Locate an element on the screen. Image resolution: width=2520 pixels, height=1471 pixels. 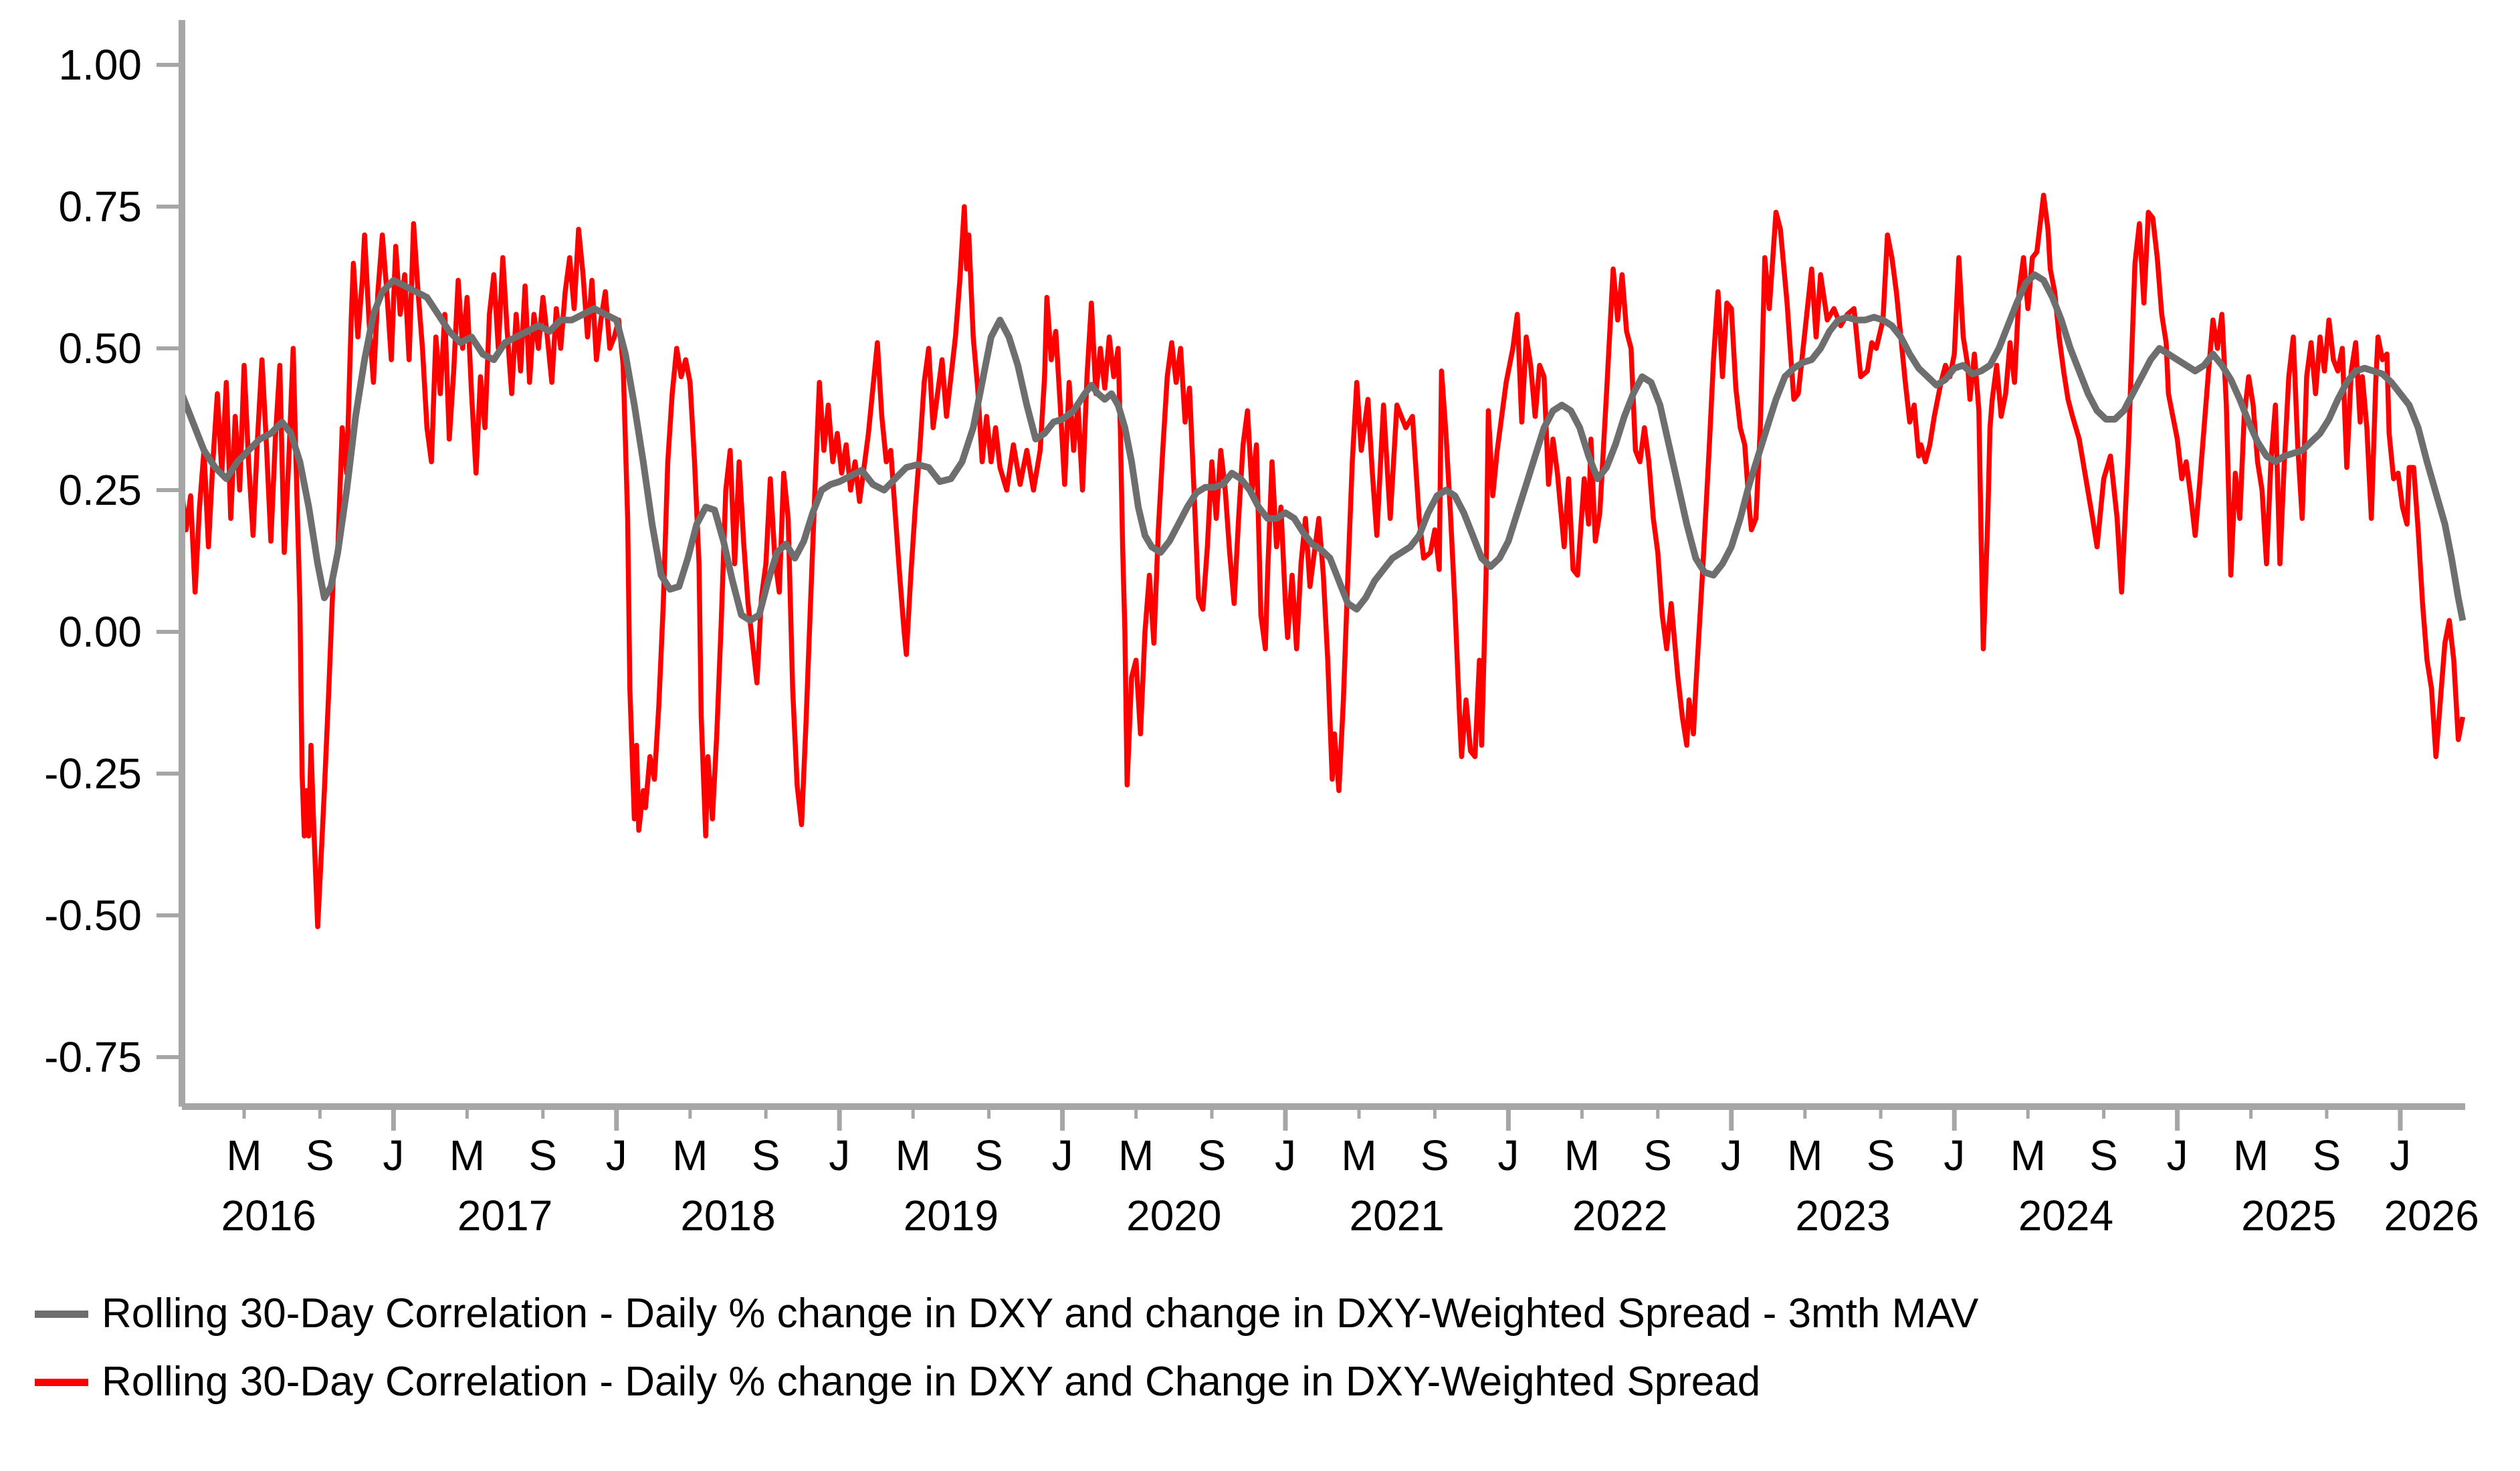
x-year-label: 2022 is located at coordinates (1619, 1216).